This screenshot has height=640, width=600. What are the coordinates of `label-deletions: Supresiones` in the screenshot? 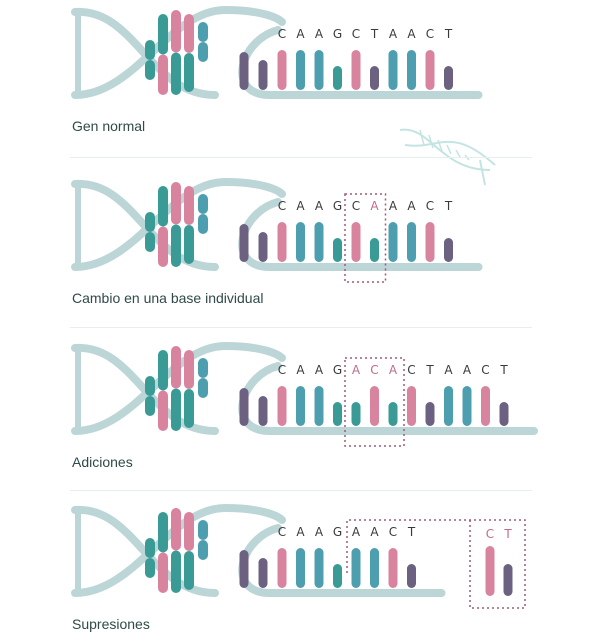 It's located at (111, 624).